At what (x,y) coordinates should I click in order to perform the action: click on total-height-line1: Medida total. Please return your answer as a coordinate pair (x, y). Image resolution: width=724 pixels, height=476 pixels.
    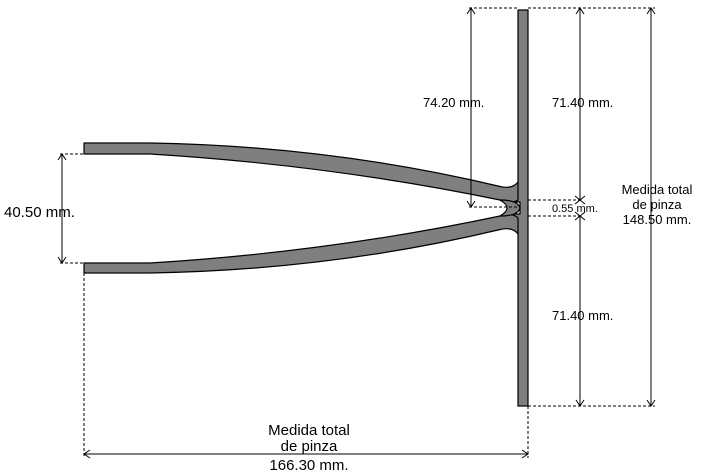
    Looking at the image, I should click on (657, 189).